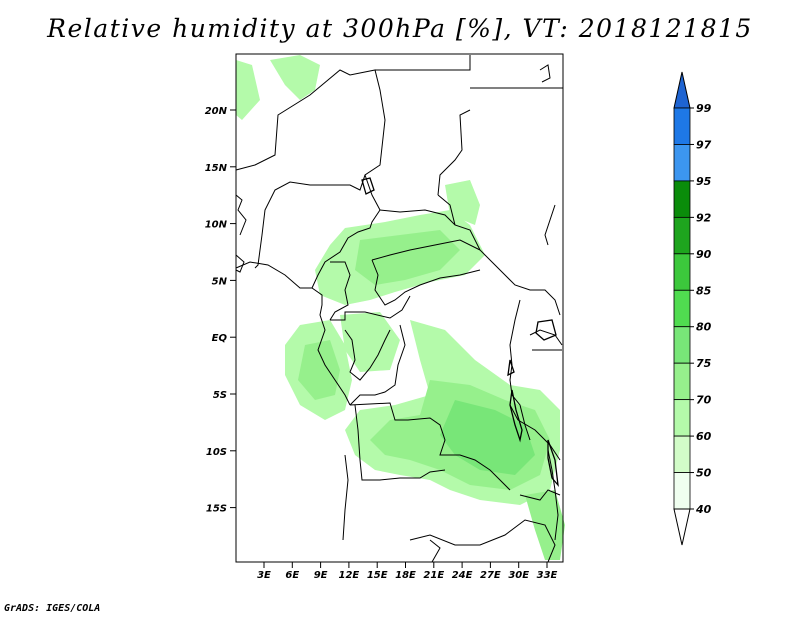  What do you see at coordinates (52, 608) in the screenshot?
I see `credit-label: GrADS: IGES/COLA` at bounding box center [52, 608].